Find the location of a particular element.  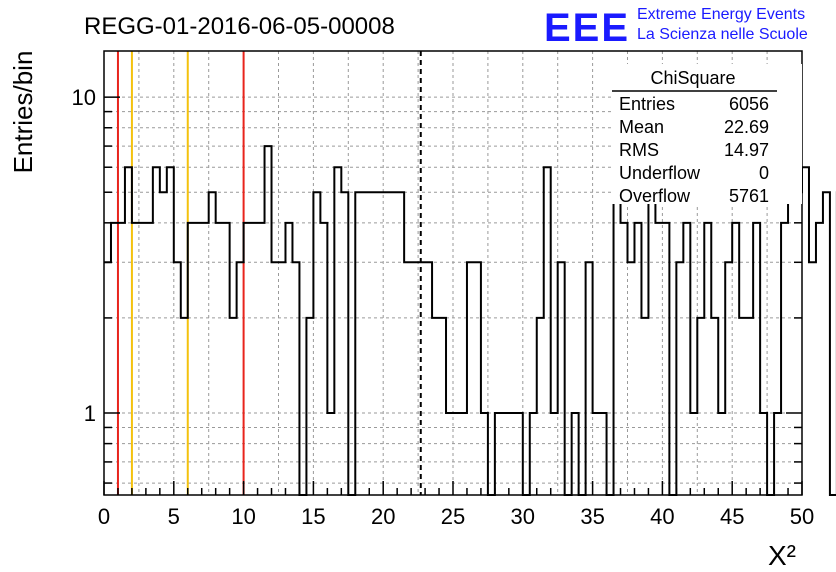

y-axis-title: Entries/bin is located at coordinates (23, 112).